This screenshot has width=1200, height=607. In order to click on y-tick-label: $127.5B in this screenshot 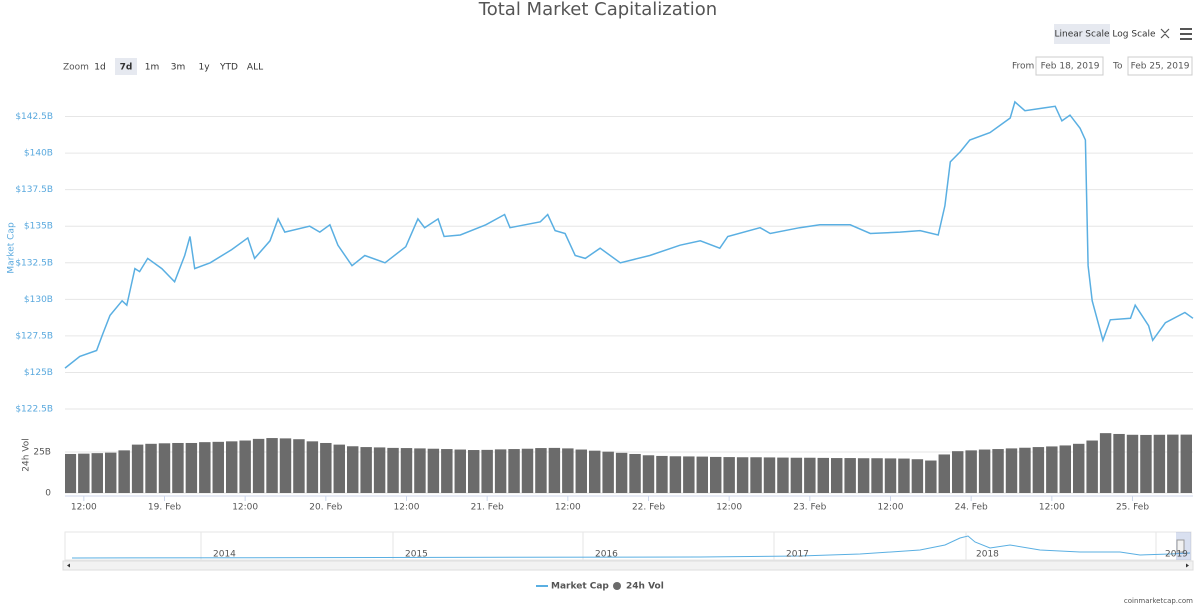, I will do `click(34, 336)`.